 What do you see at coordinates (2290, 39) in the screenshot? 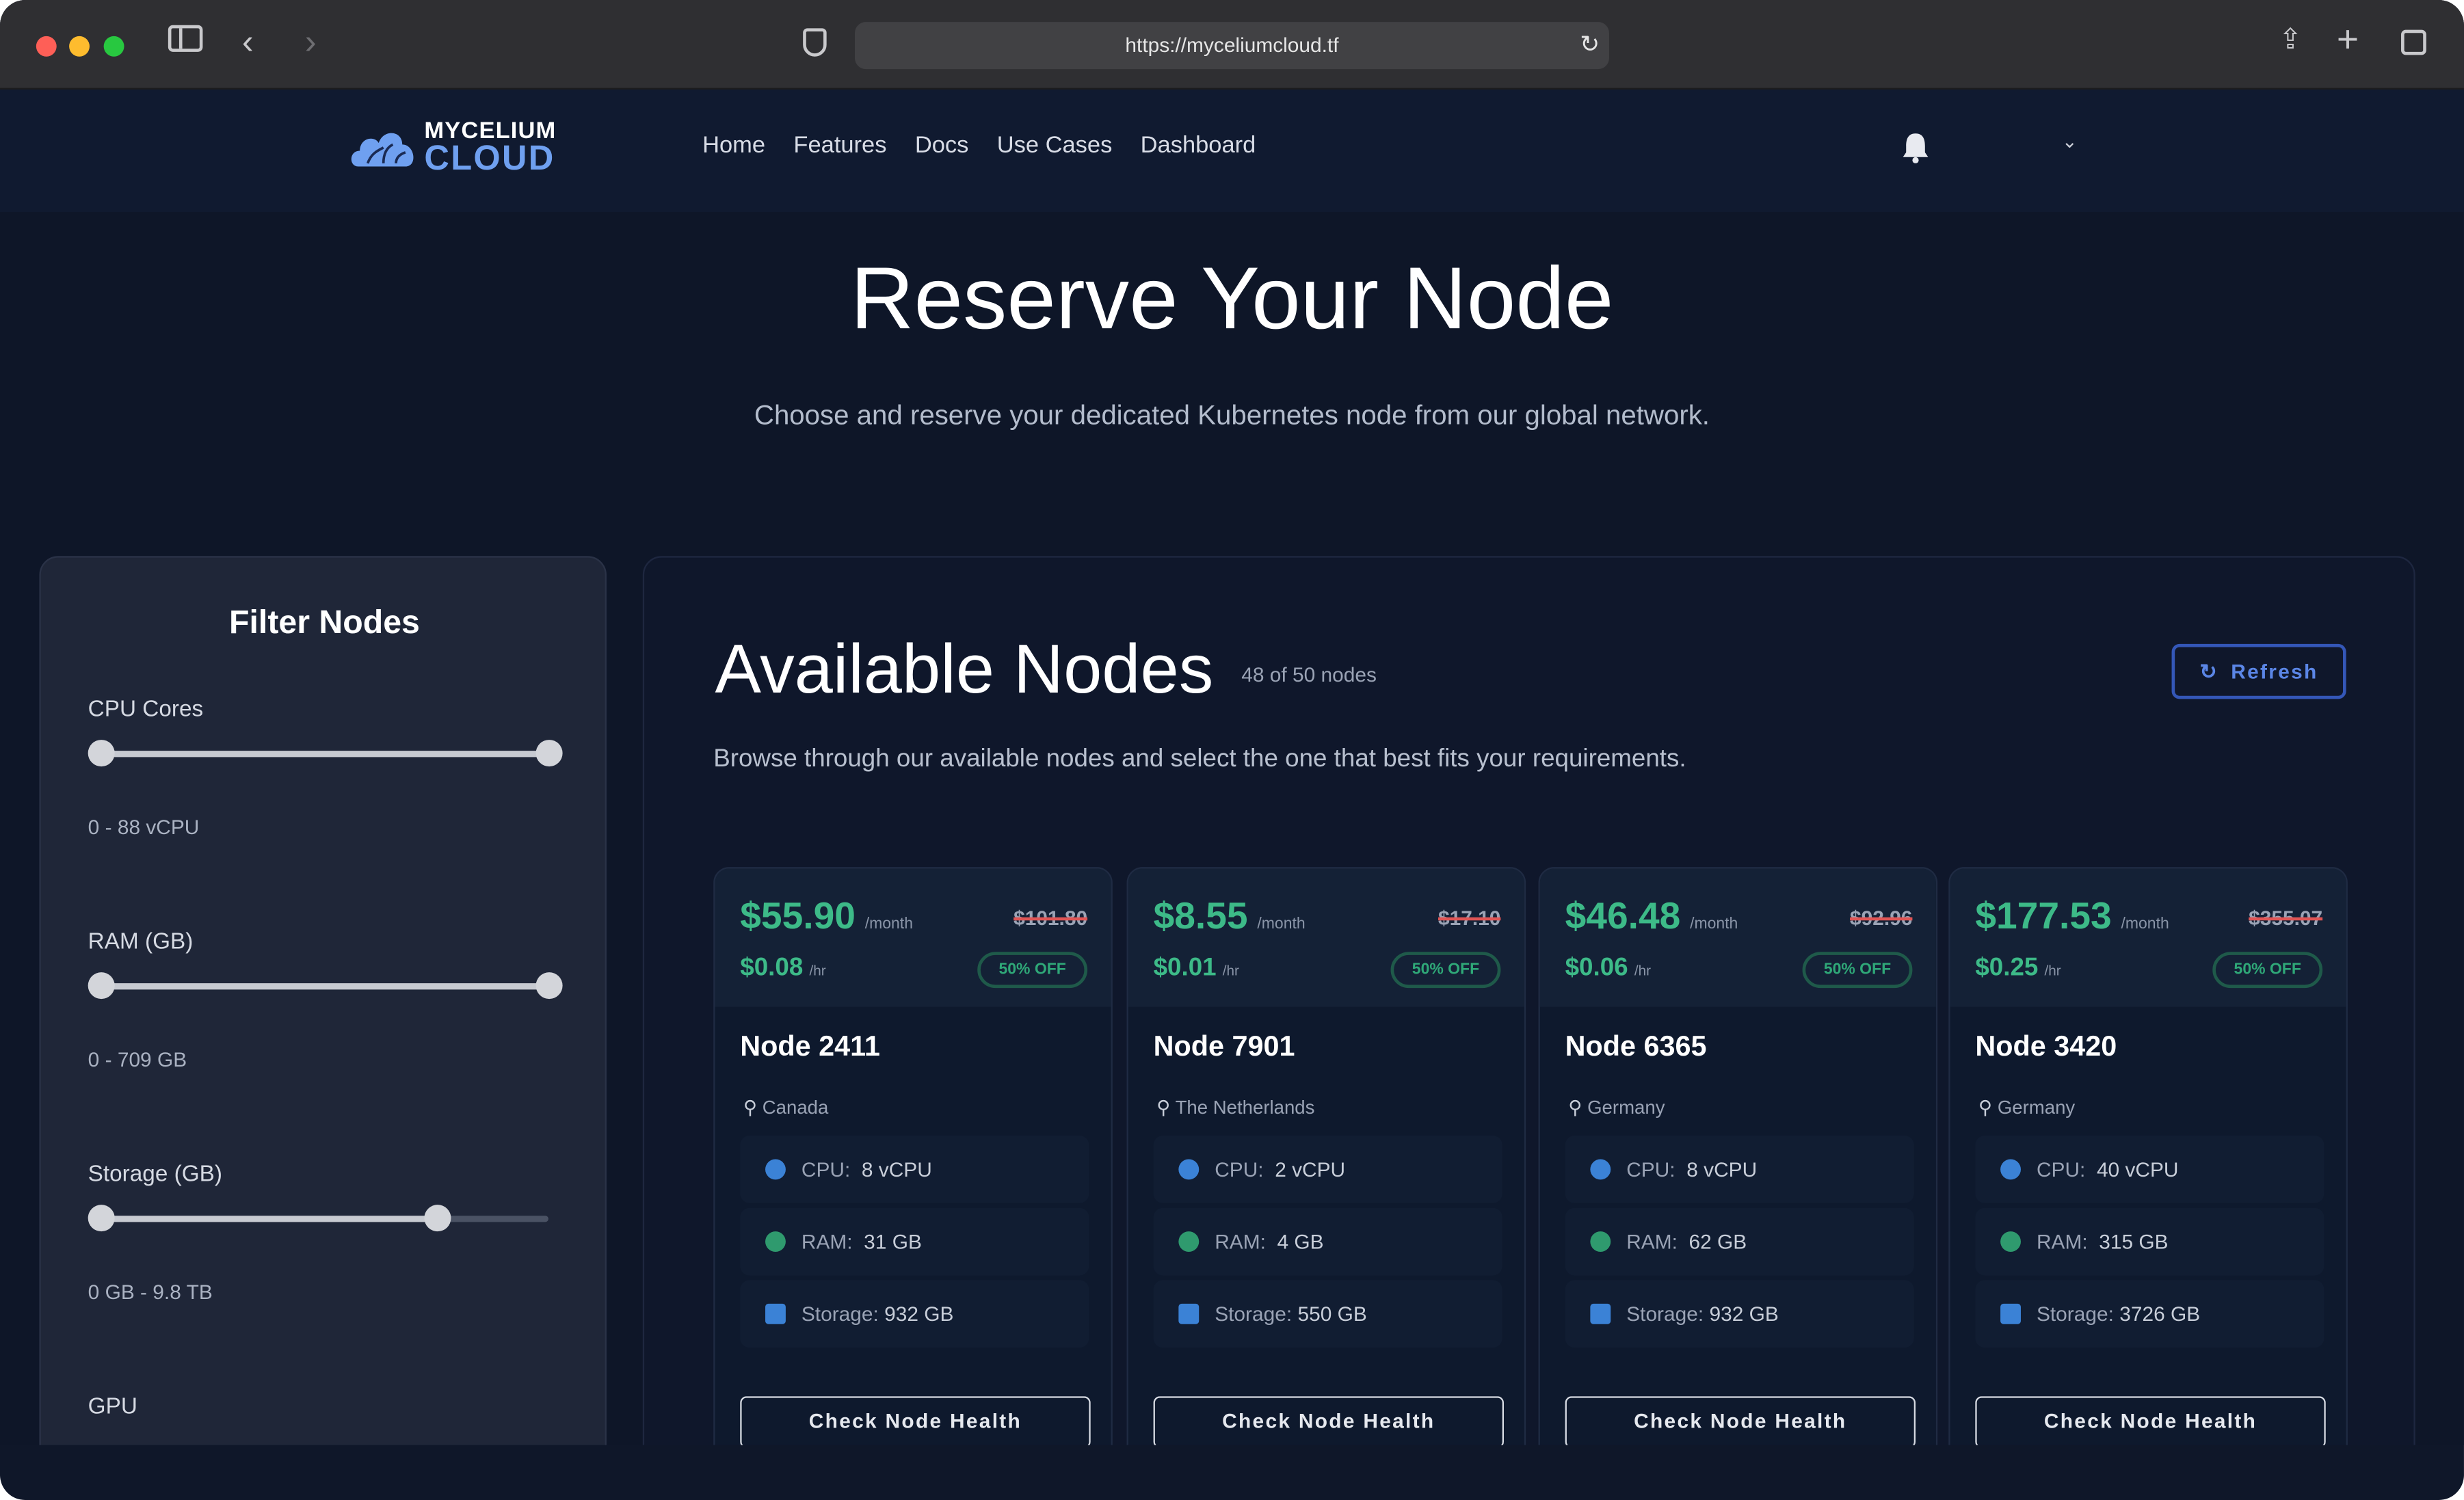
I see `share-icon: ⇪` at bounding box center [2290, 39].